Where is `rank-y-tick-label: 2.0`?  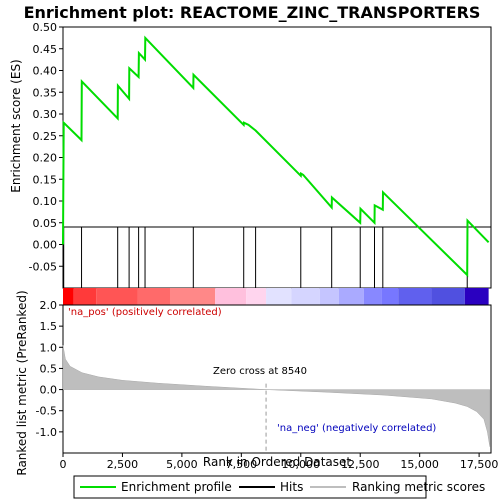
rank-y-tick-label: 2.0 is located at coordinates (49, 305).